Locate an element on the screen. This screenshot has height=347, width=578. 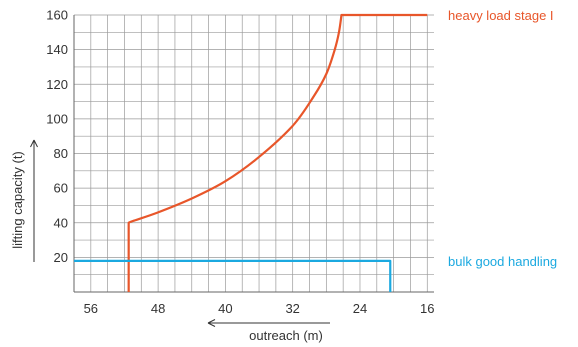
x-tick-label: 48 is located at coordinates (158, 308).